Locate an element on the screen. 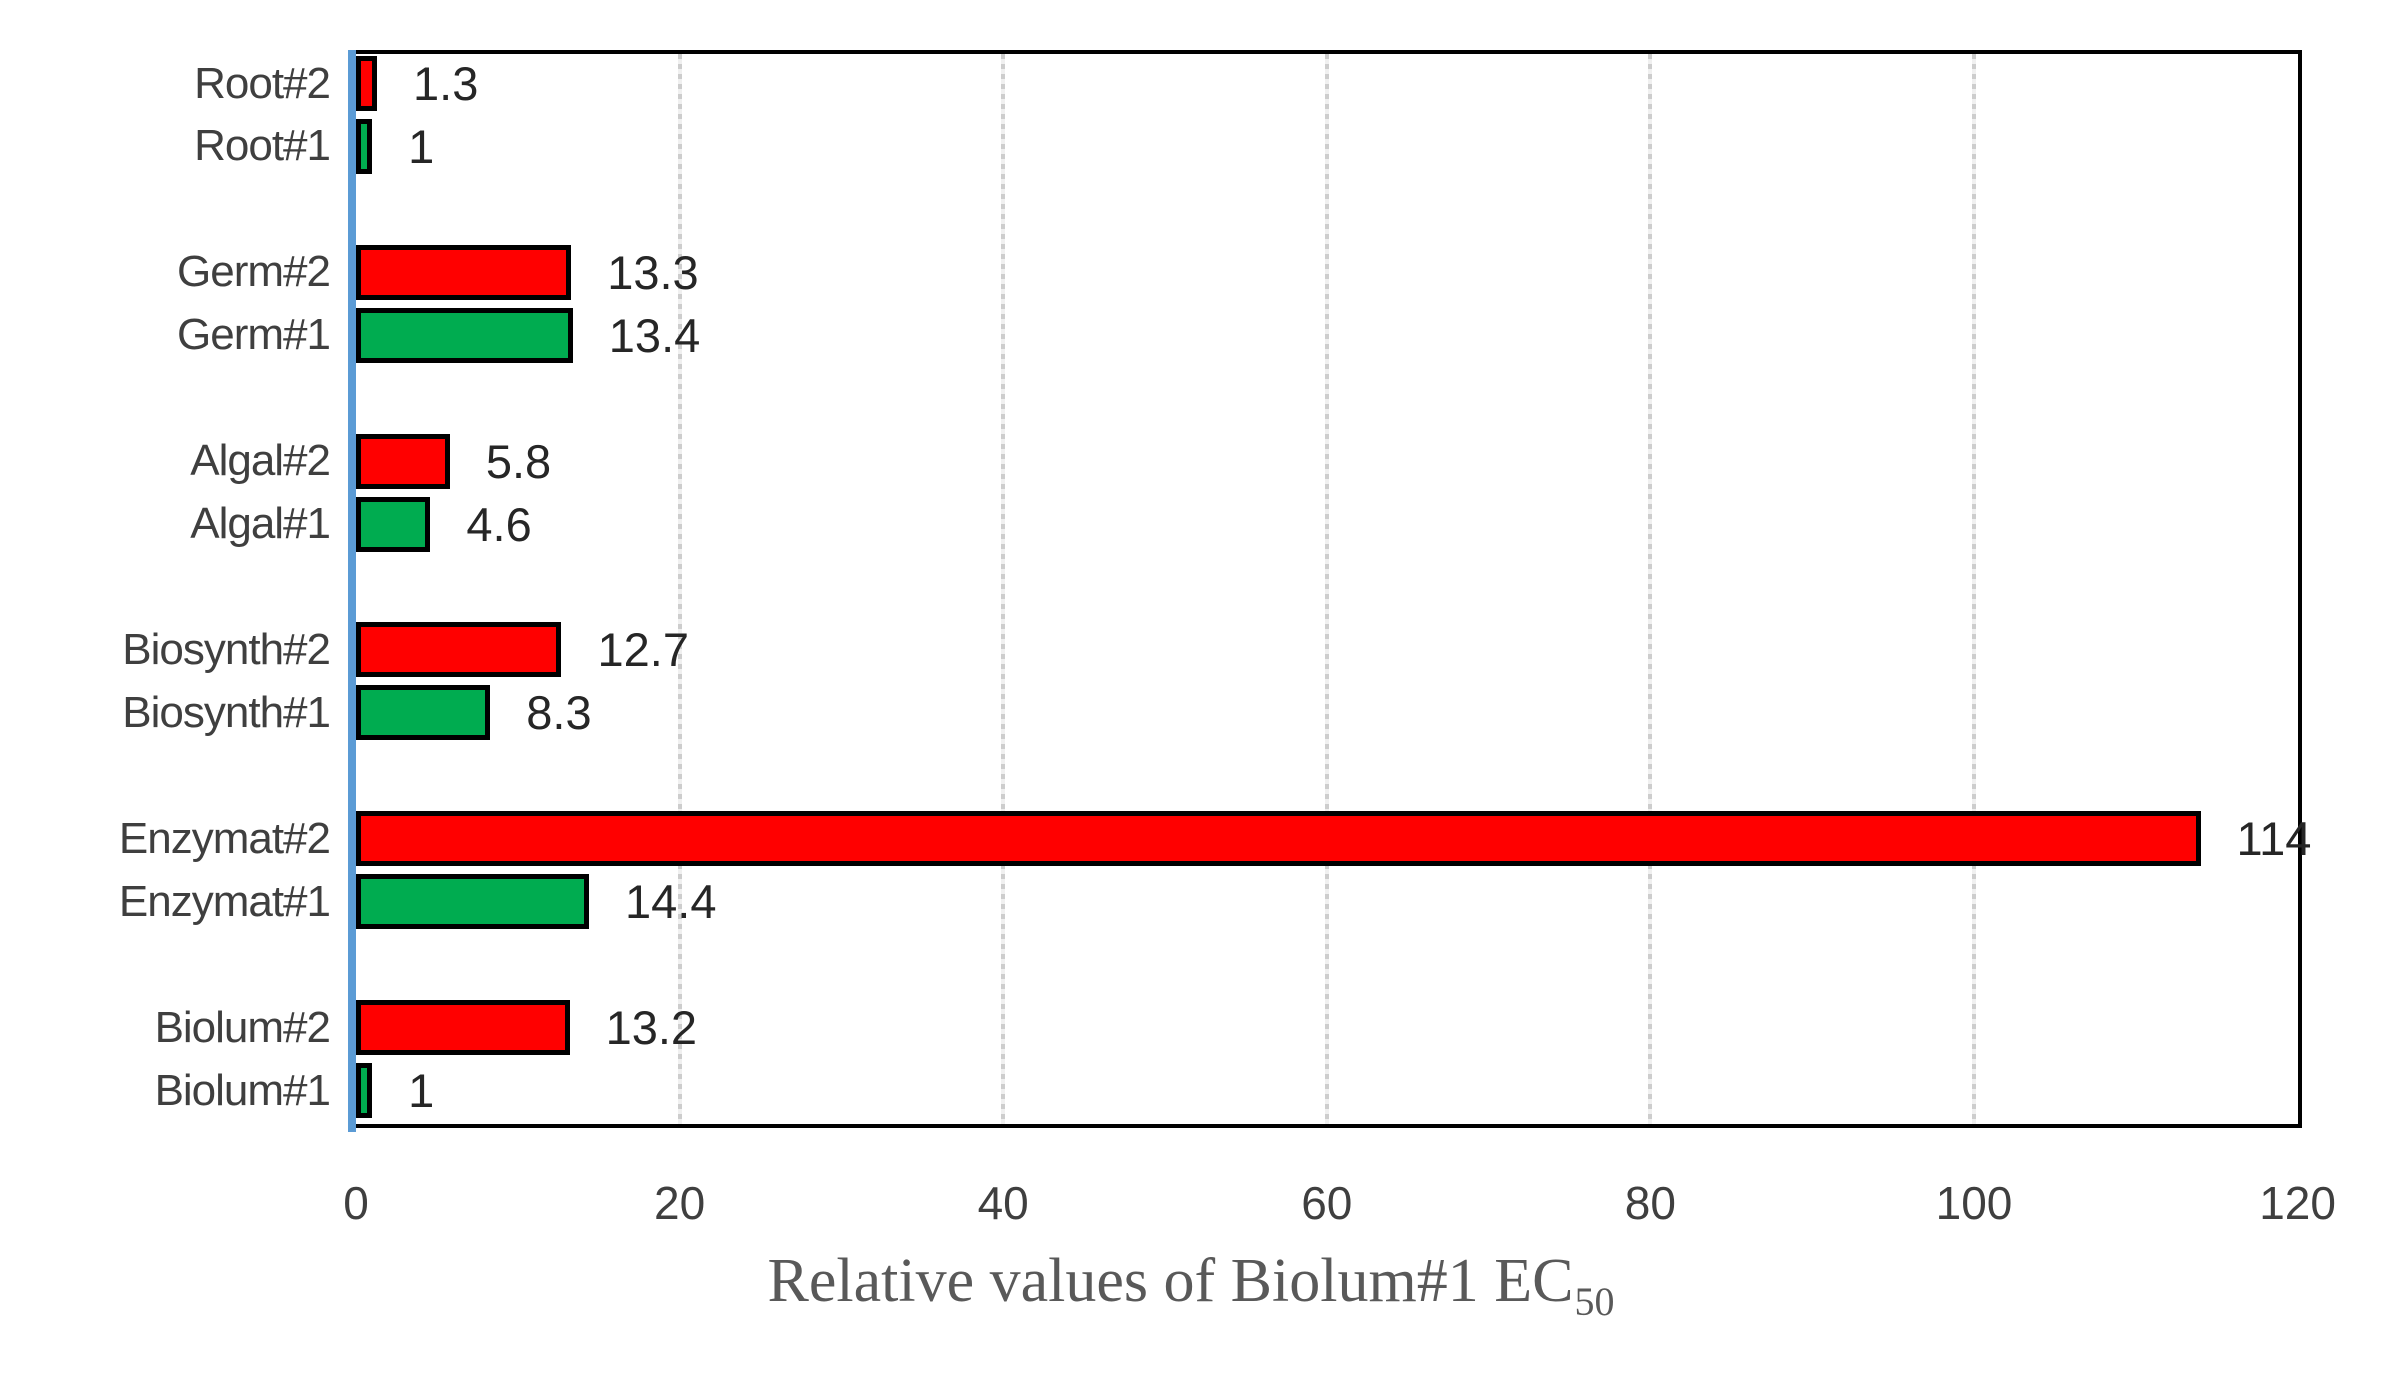 The image size is (2381, 1378). value-label-algal2: 5.8 is located at coordinates (518, 461).